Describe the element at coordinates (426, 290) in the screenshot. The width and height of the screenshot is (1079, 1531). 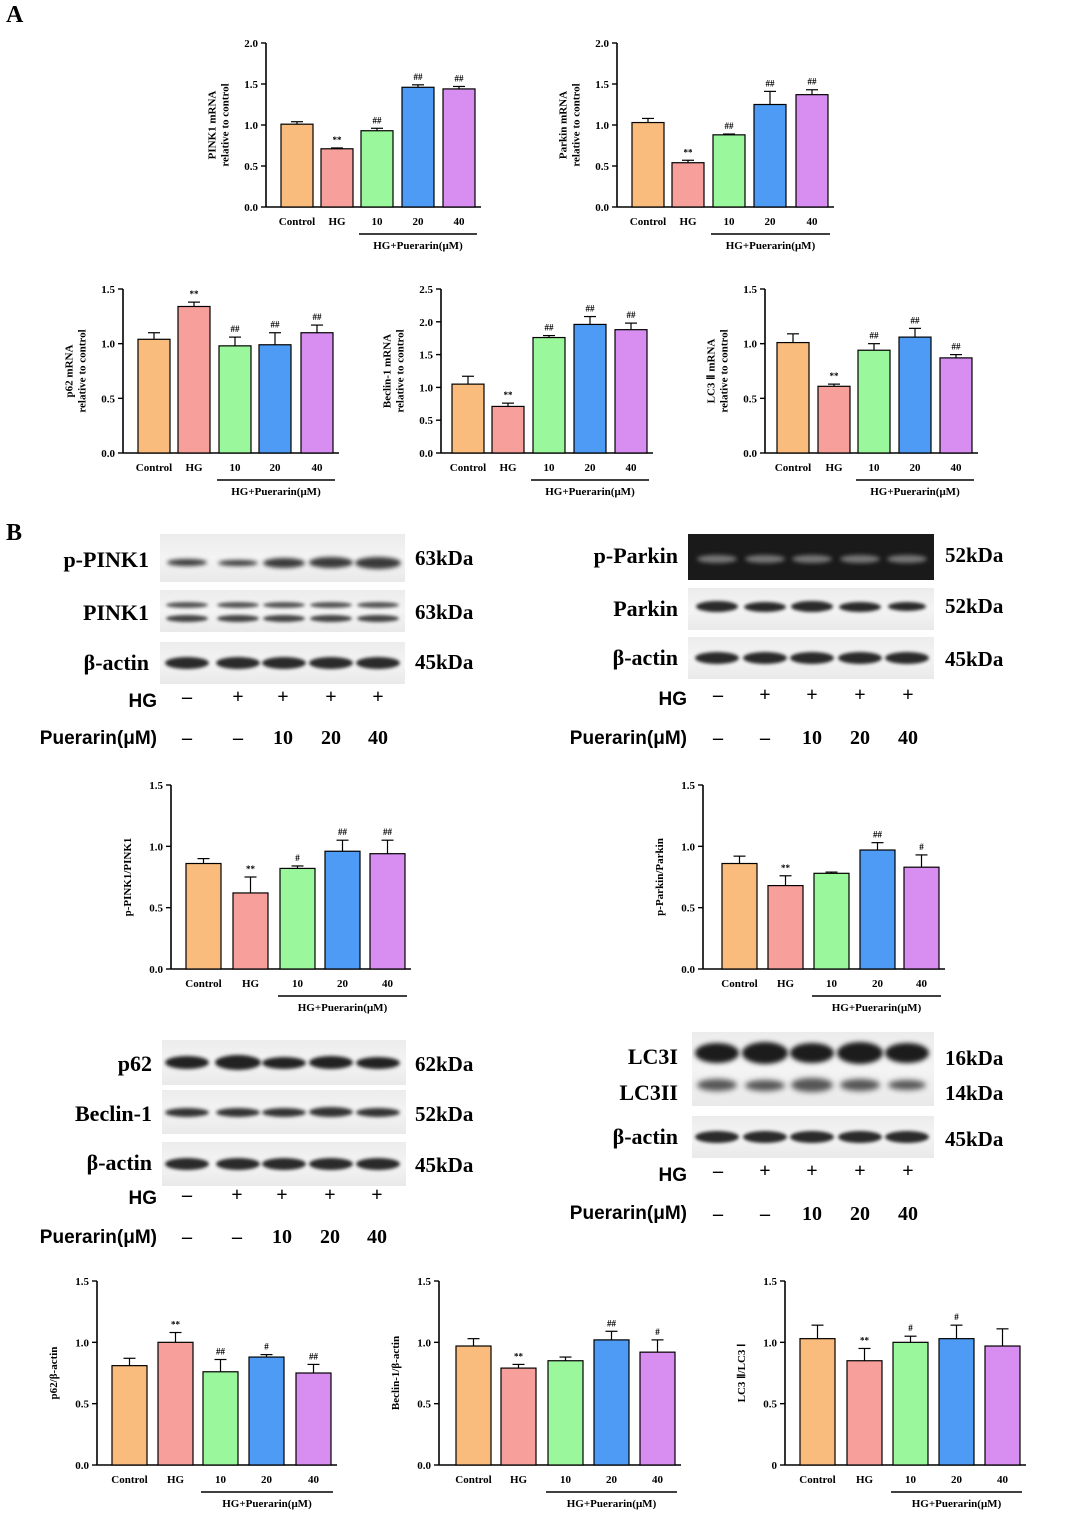
I see `y-tick-label: 2.5` at that location.